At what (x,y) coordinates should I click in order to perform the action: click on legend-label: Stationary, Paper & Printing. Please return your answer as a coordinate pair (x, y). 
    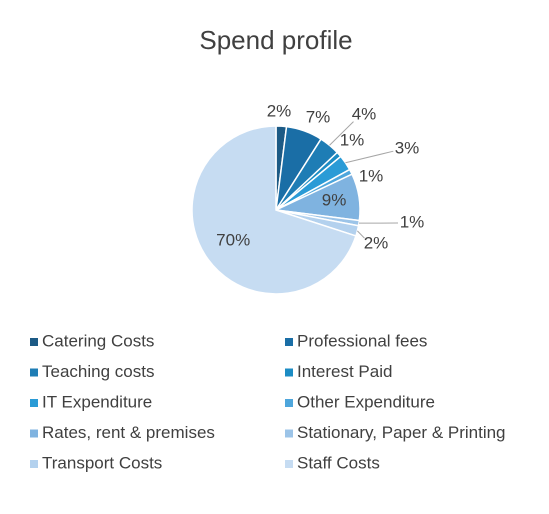
    Looking at the image, I should click on (401, 432).